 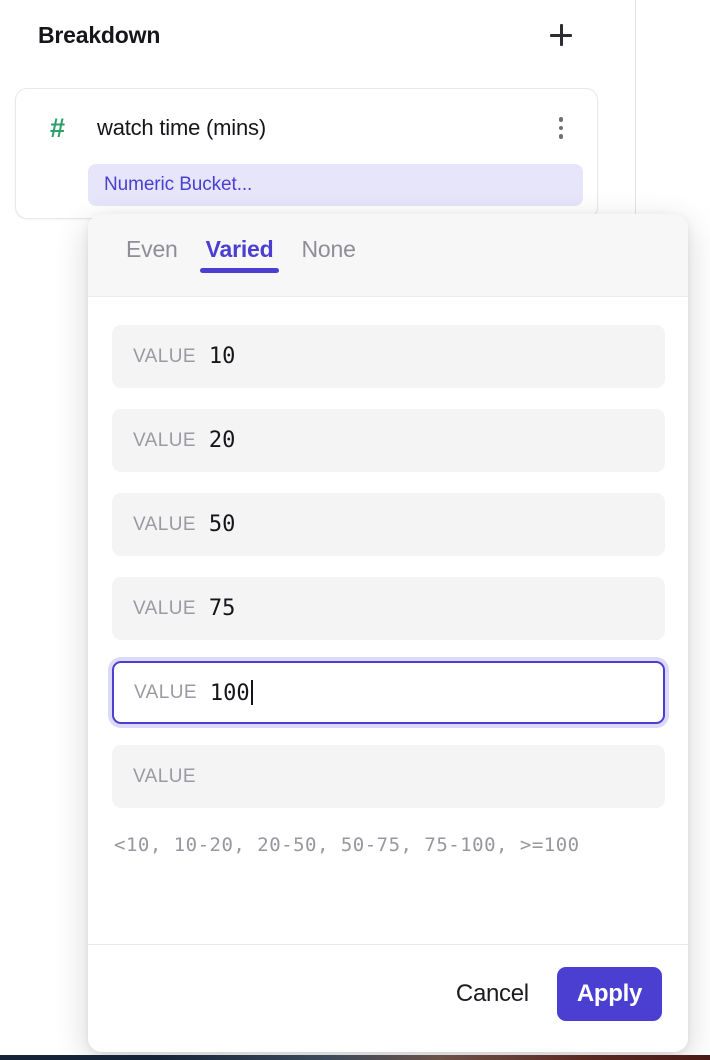 I want to click on value-input: 75, so click(x=222, y=608).